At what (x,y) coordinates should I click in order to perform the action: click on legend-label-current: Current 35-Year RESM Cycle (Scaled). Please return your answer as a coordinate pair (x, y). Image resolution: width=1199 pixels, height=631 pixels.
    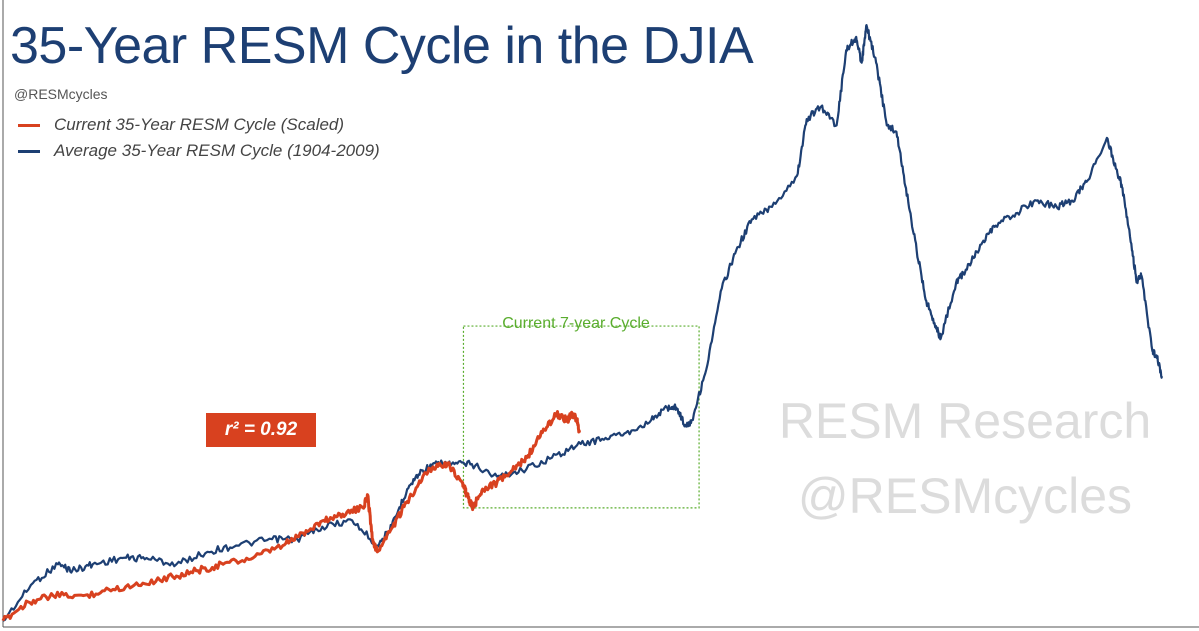
    Looking at the image, I should click on (199, 124).